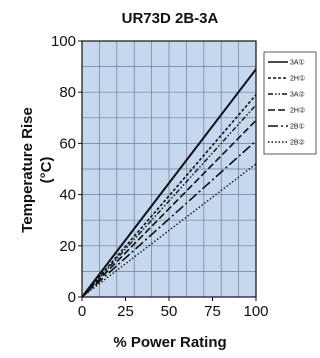  I want to click on x-tick-label: 100, so click(255, 311).